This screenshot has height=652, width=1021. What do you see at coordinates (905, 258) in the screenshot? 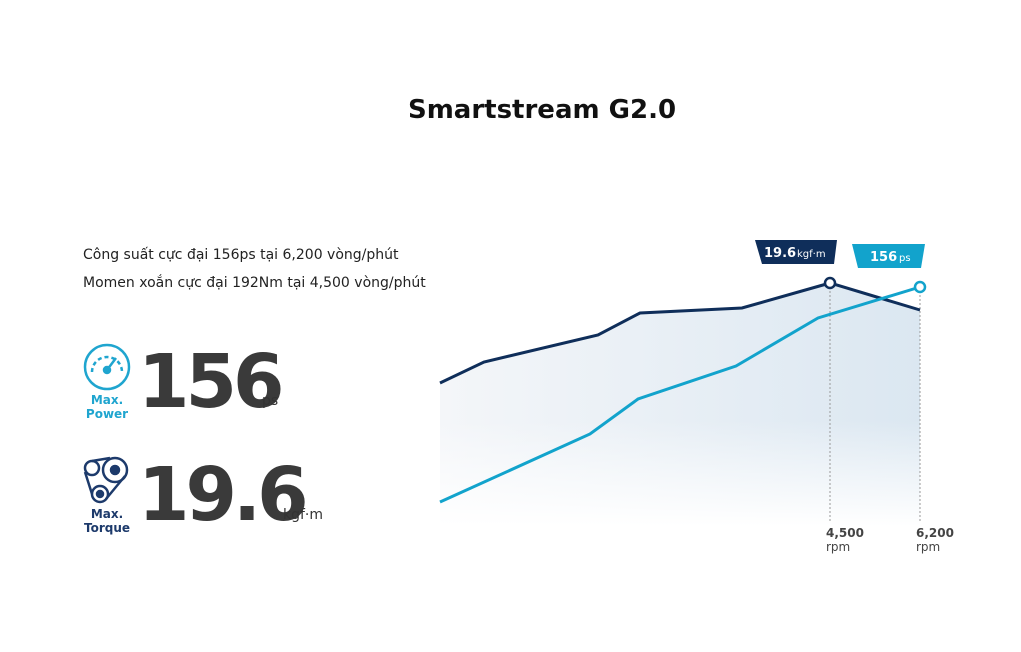
I see `callout-unit: ps` at bounding box center [905, 258].